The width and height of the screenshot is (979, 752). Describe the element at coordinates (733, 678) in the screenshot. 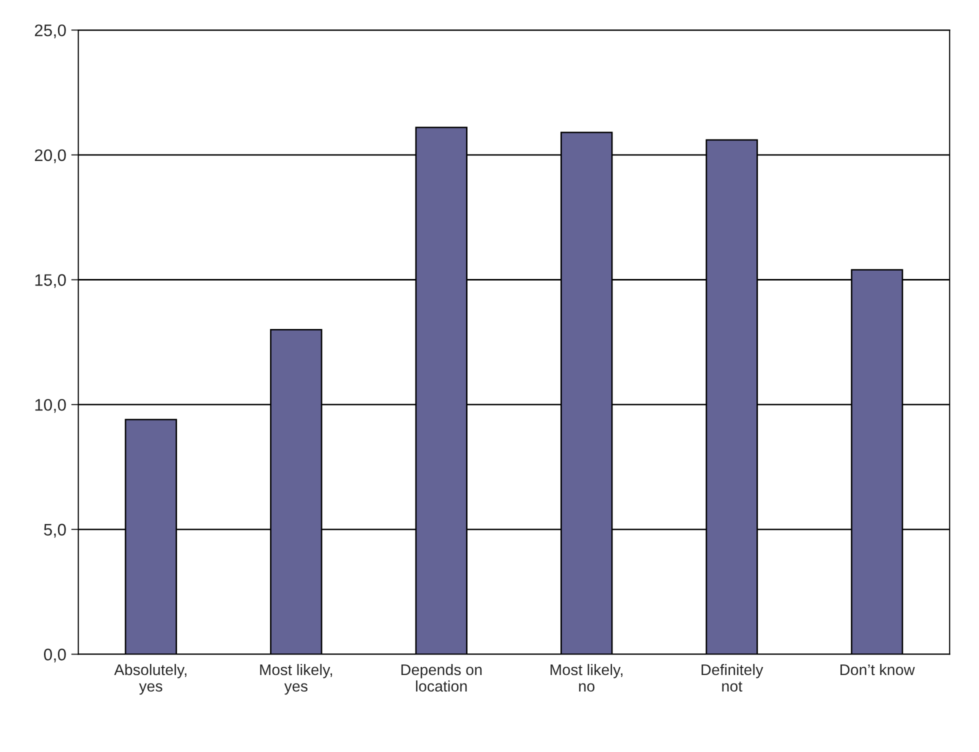

I see `x-tick-label: Definitely not` at that location.